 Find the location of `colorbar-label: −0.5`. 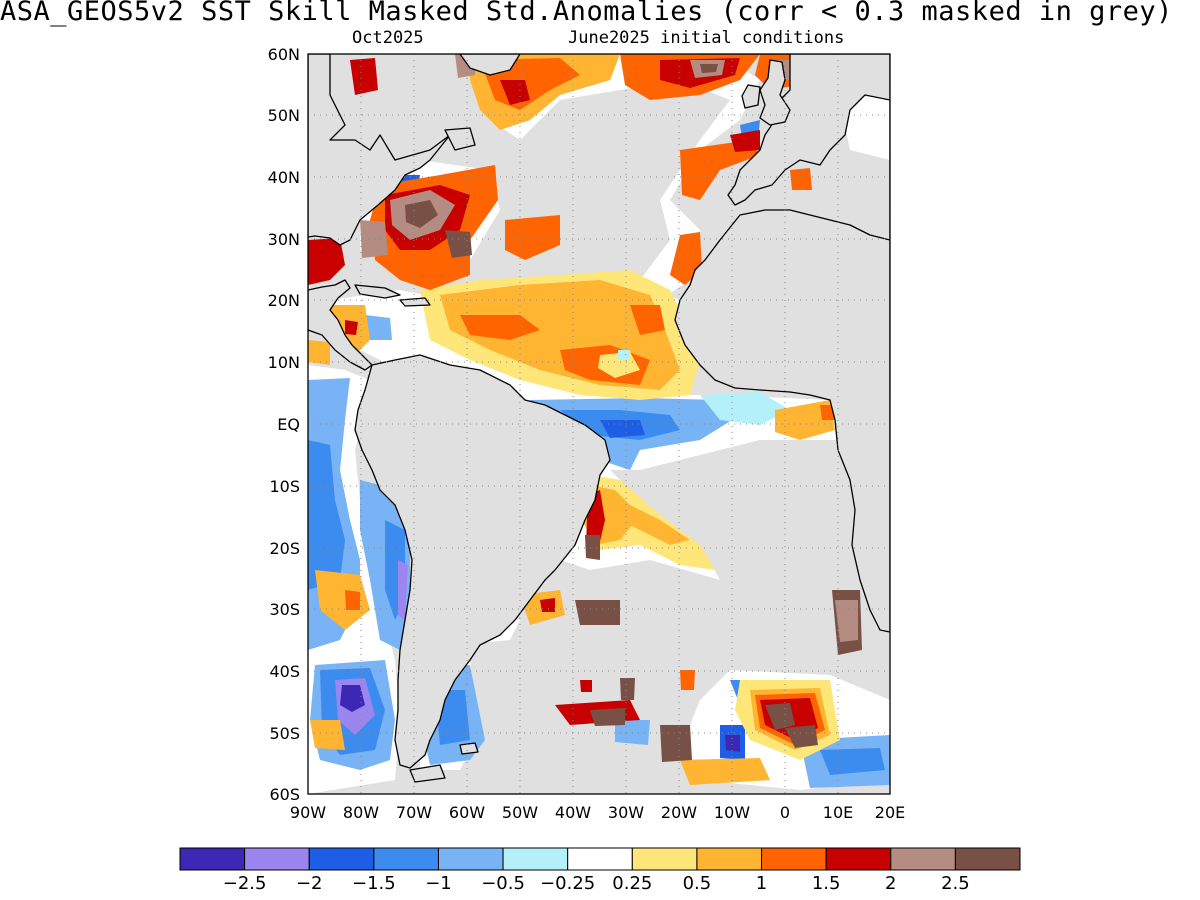

colorbar-label: −0.5 is located at coordinates (503, 883).